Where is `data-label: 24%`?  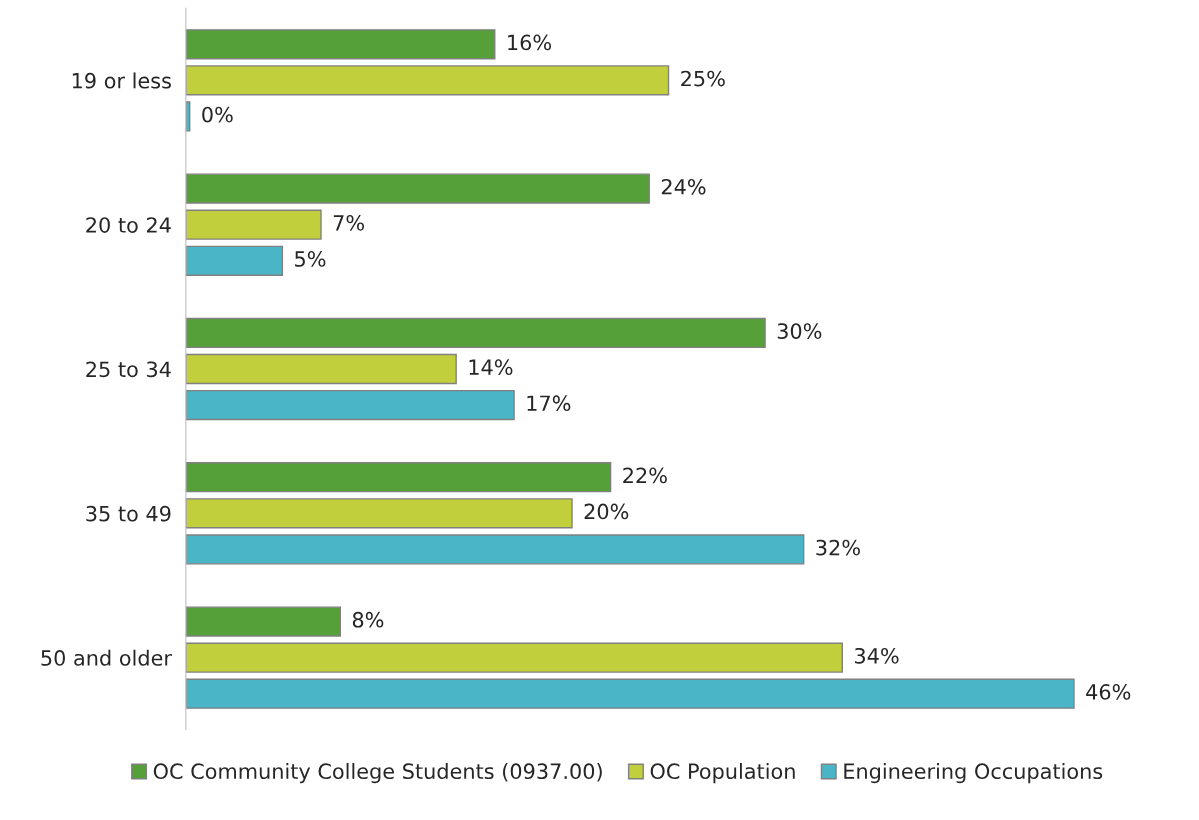
data-label: 24% is located at coordinates (683, 186).